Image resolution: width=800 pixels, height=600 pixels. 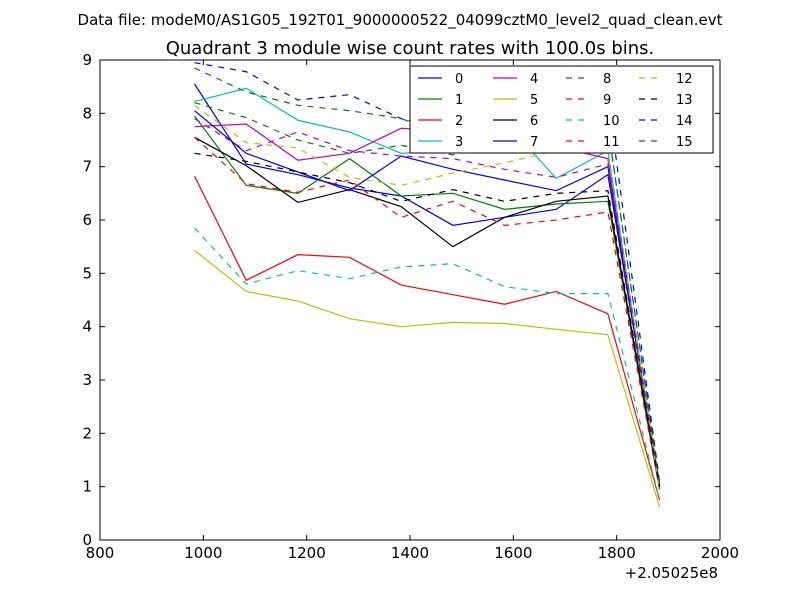 I want to click on legend-label-4: 4, so click(x=534, y=79).